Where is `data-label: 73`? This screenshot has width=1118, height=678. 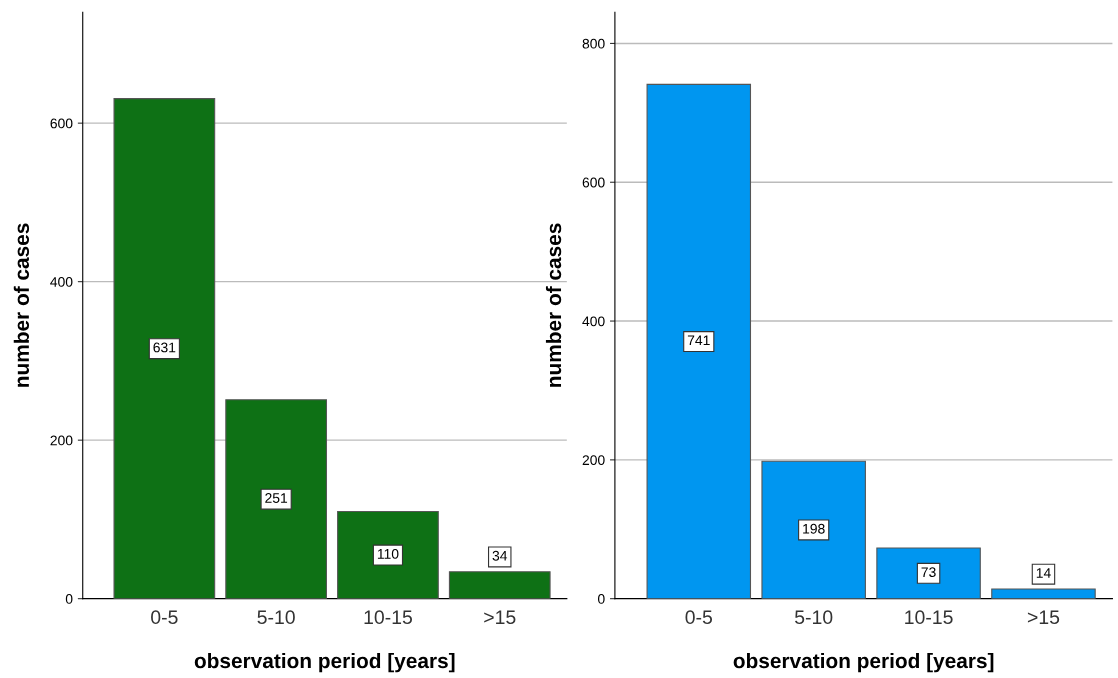
data-label: 73 is located at coordinates (928, 572).